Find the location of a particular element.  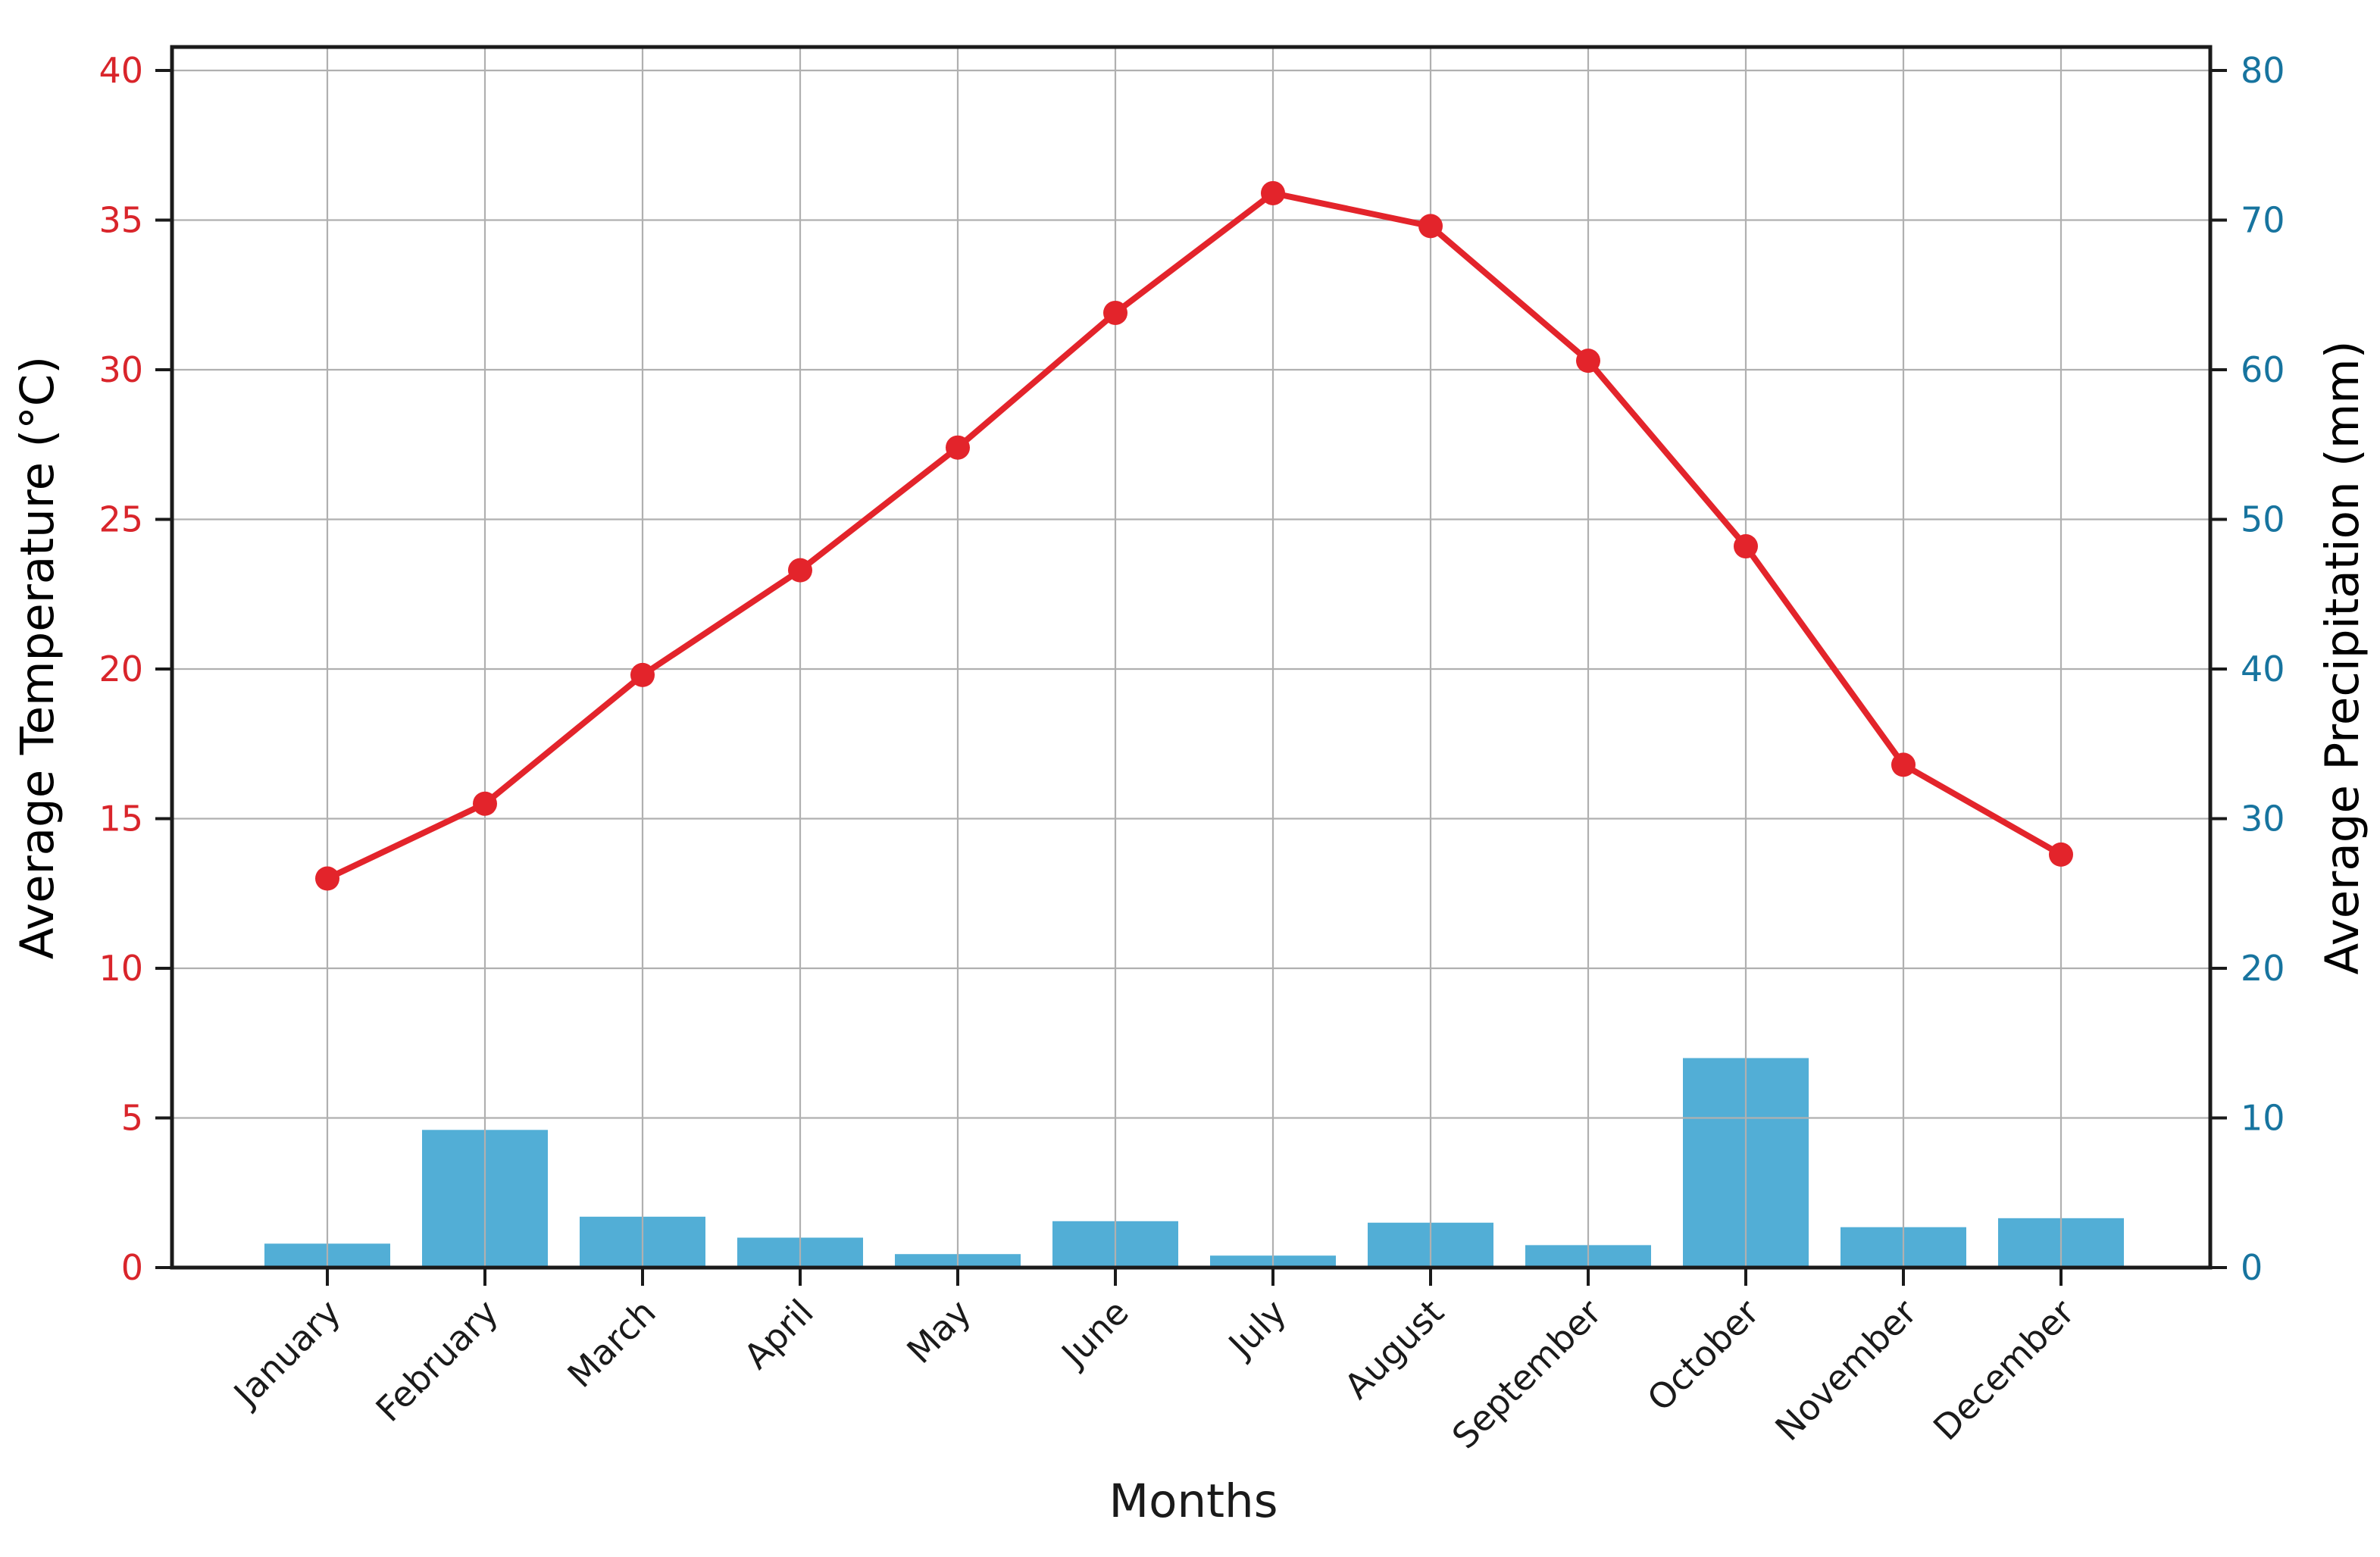

temperature-point-june is located at coordinates (1115, 312).